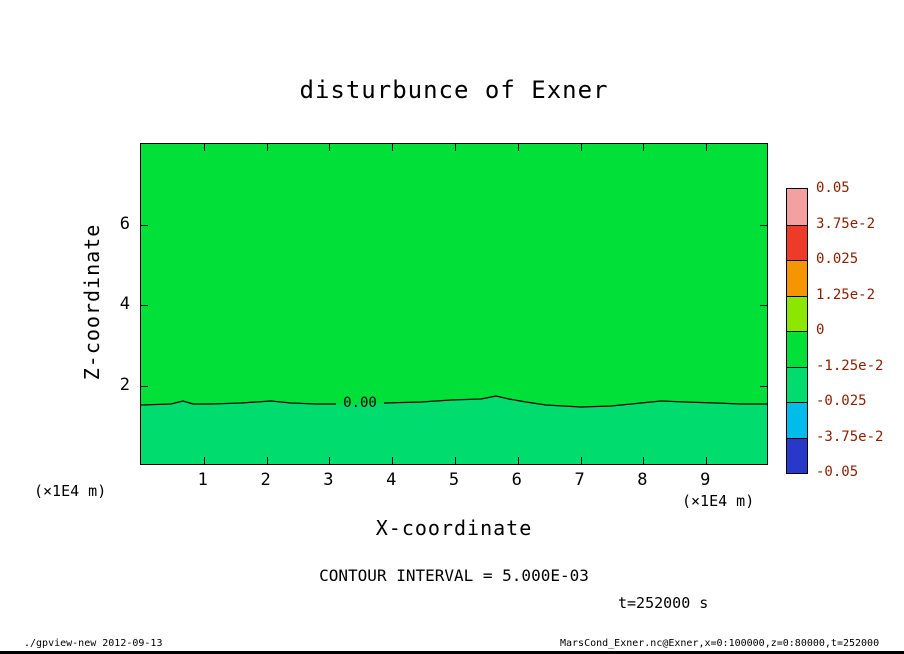 The height and width of the screenshot is (654, 904). Describe the element at coordinates (846, 294) in the screenshot. I see `colorbar-tick-label: 1.25e-2` at that location.